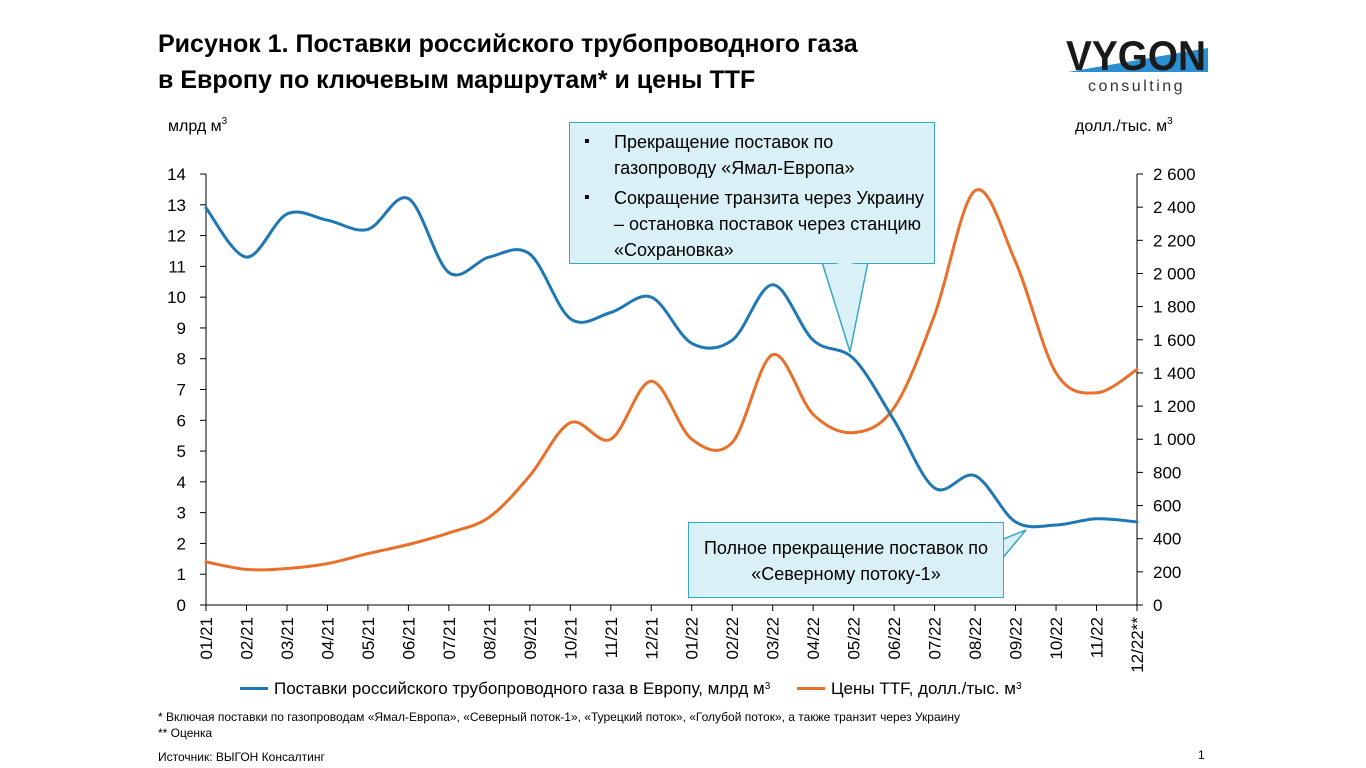  I want to click on x-tick-label: 10/22, so click(1056, 638).